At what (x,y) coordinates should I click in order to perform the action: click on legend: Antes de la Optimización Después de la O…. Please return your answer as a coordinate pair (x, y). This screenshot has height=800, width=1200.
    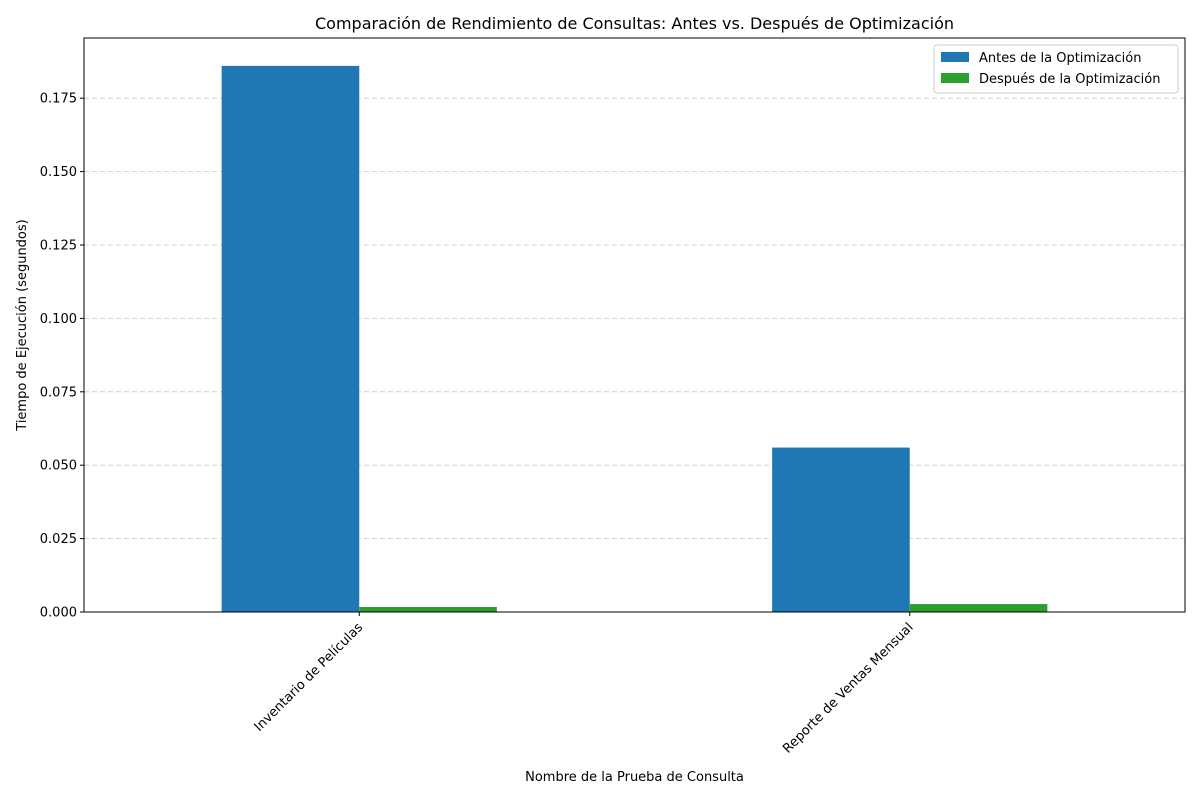
    Looking at the image, I should click on (1056, 69).